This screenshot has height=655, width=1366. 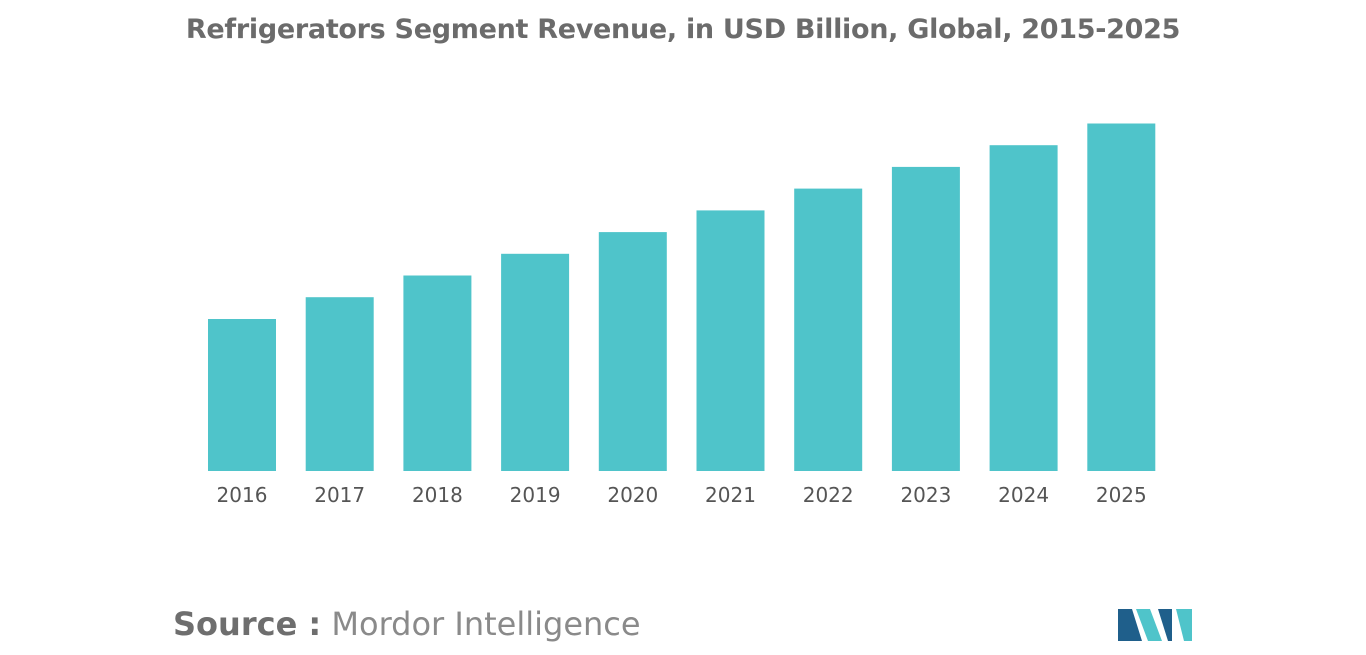 What do you see at coordinates (828, 495) in the screenshot?
I see `x-tick-label-2022: 2022` at bounding box center [828, 495].